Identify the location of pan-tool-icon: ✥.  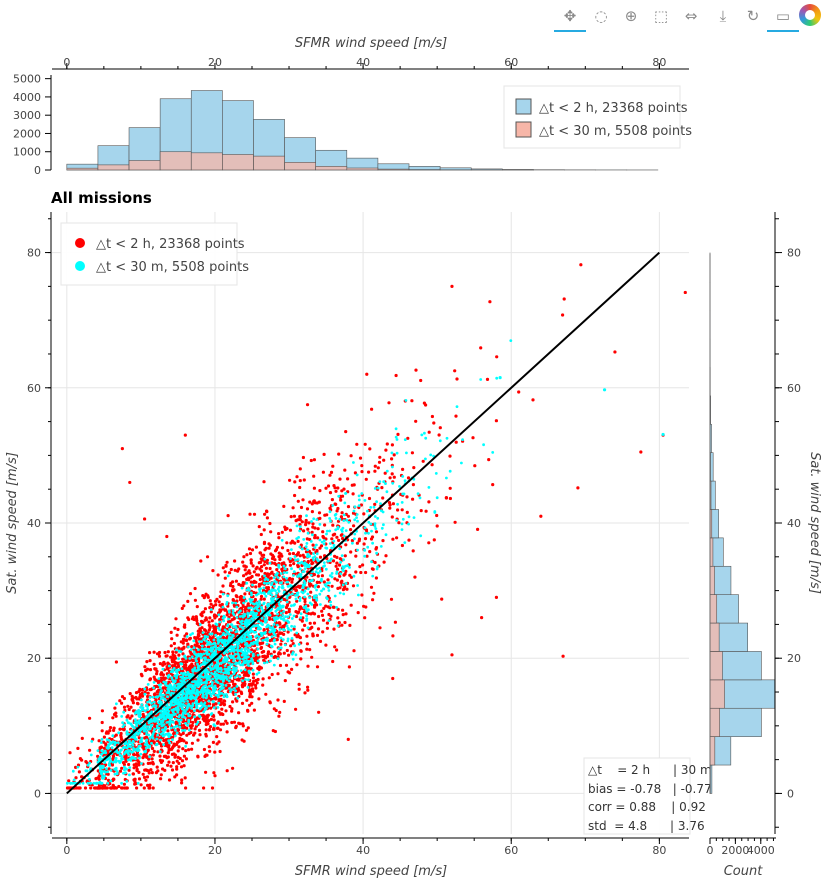
(570, 16).